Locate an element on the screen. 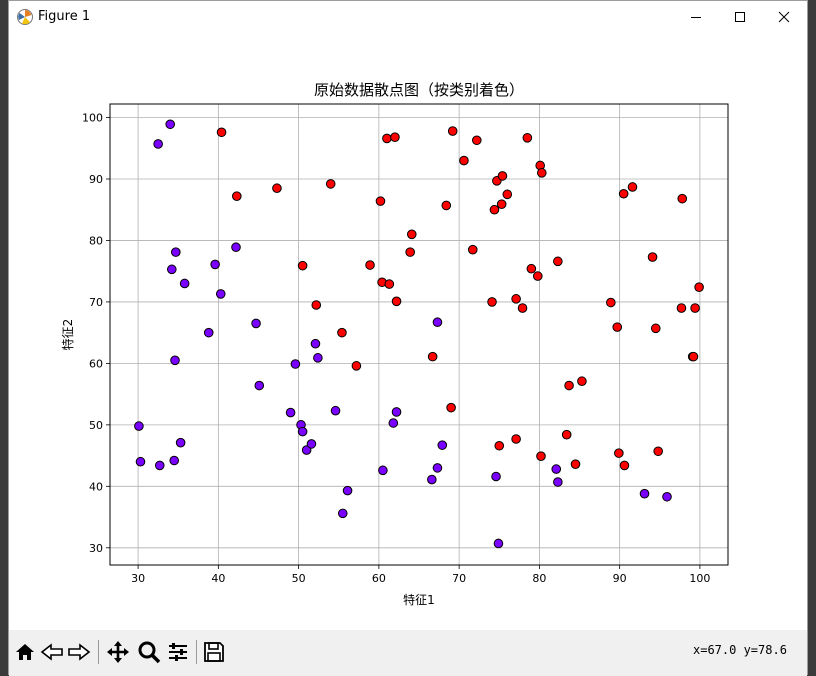 Image resolution: width=816 pixels, height=676 pixels. toolbar-separator is located at coordinates (196, 652).